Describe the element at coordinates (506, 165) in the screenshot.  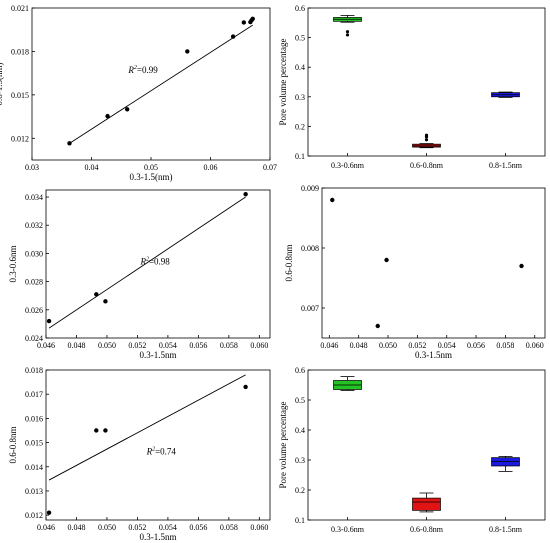
I see `category-label: 0.8-1.5nm` at that location.